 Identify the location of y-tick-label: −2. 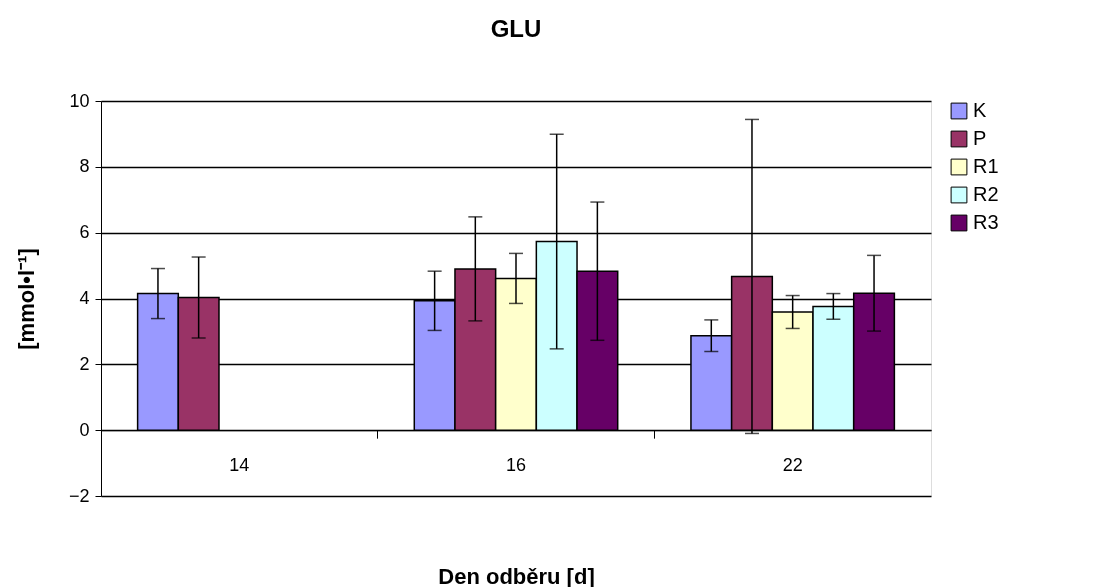
(79, 495).